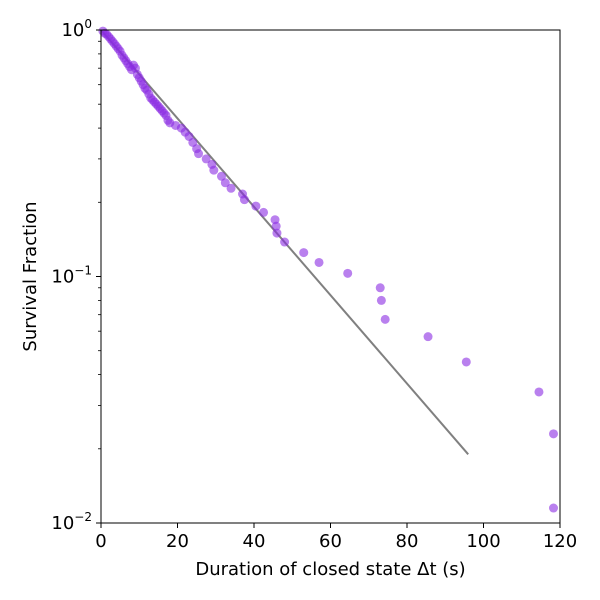 This screenshot has height=600, width=600. What do you see at coordinates (560, 541) in the screenshot?
I see `x-tick-label: 120` at bounding box center [560, 541].